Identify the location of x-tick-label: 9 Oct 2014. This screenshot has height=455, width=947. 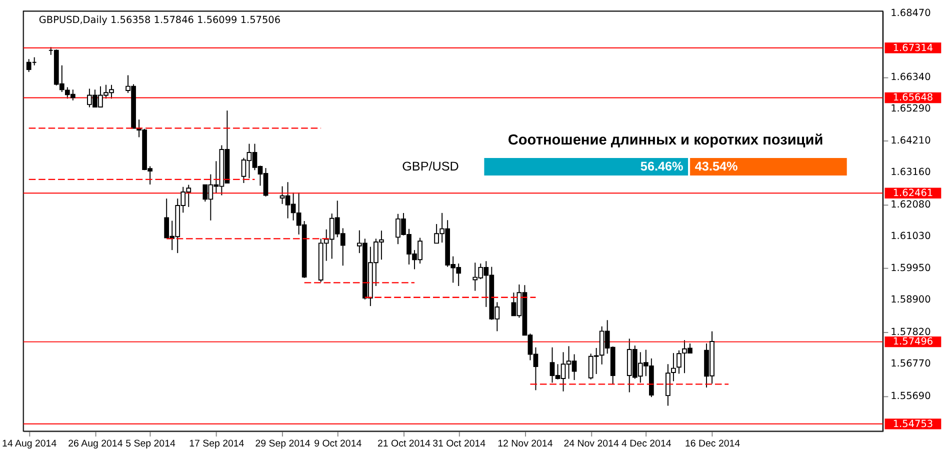
(338, 444).